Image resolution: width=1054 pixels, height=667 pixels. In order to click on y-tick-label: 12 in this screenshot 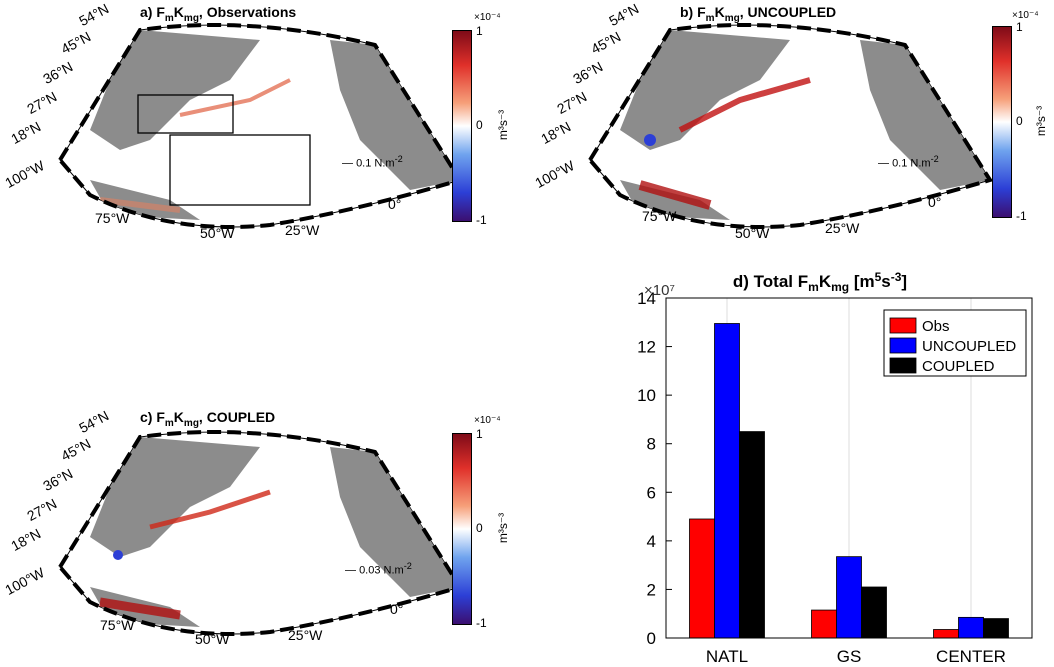, I will do `click(646, 347)`.